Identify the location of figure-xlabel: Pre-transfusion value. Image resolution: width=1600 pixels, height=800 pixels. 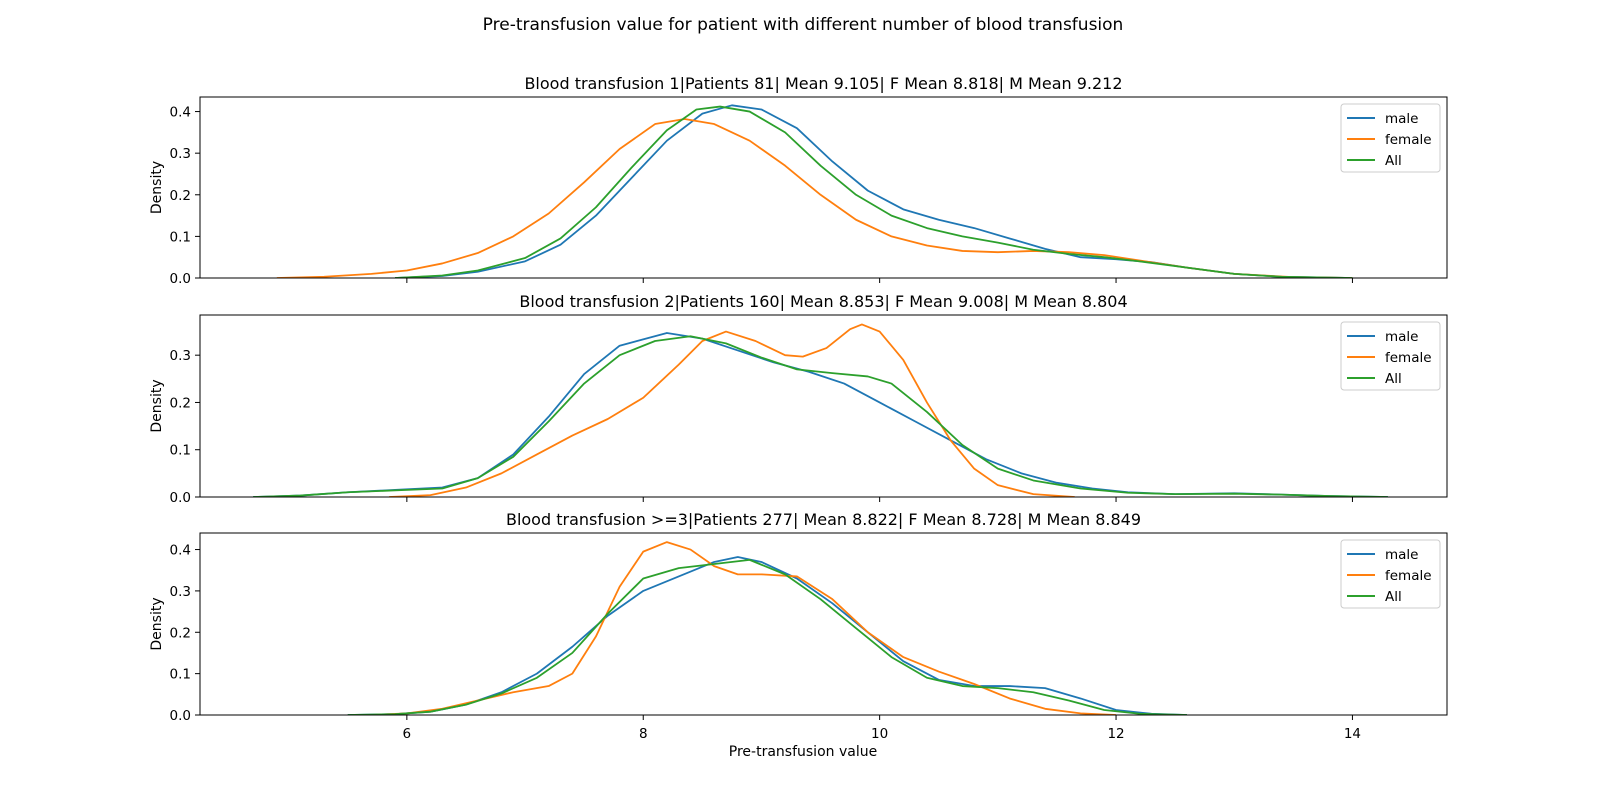
(803, 752).